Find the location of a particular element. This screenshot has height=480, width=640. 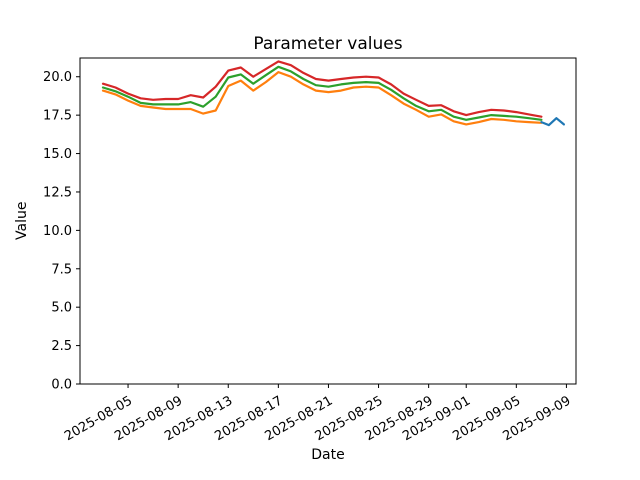

red-parameter-line is located at coordinates (322, 89).